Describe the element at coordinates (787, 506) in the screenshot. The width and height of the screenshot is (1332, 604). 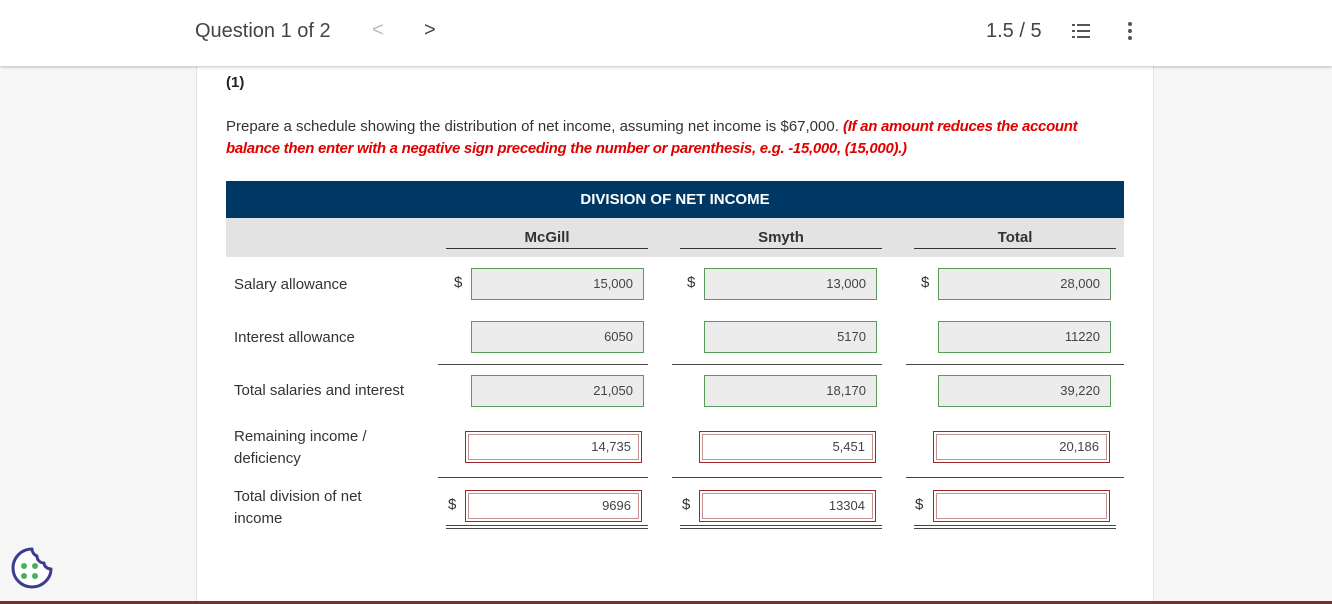
I see `total-division-smyth-input: 13304` at that location.